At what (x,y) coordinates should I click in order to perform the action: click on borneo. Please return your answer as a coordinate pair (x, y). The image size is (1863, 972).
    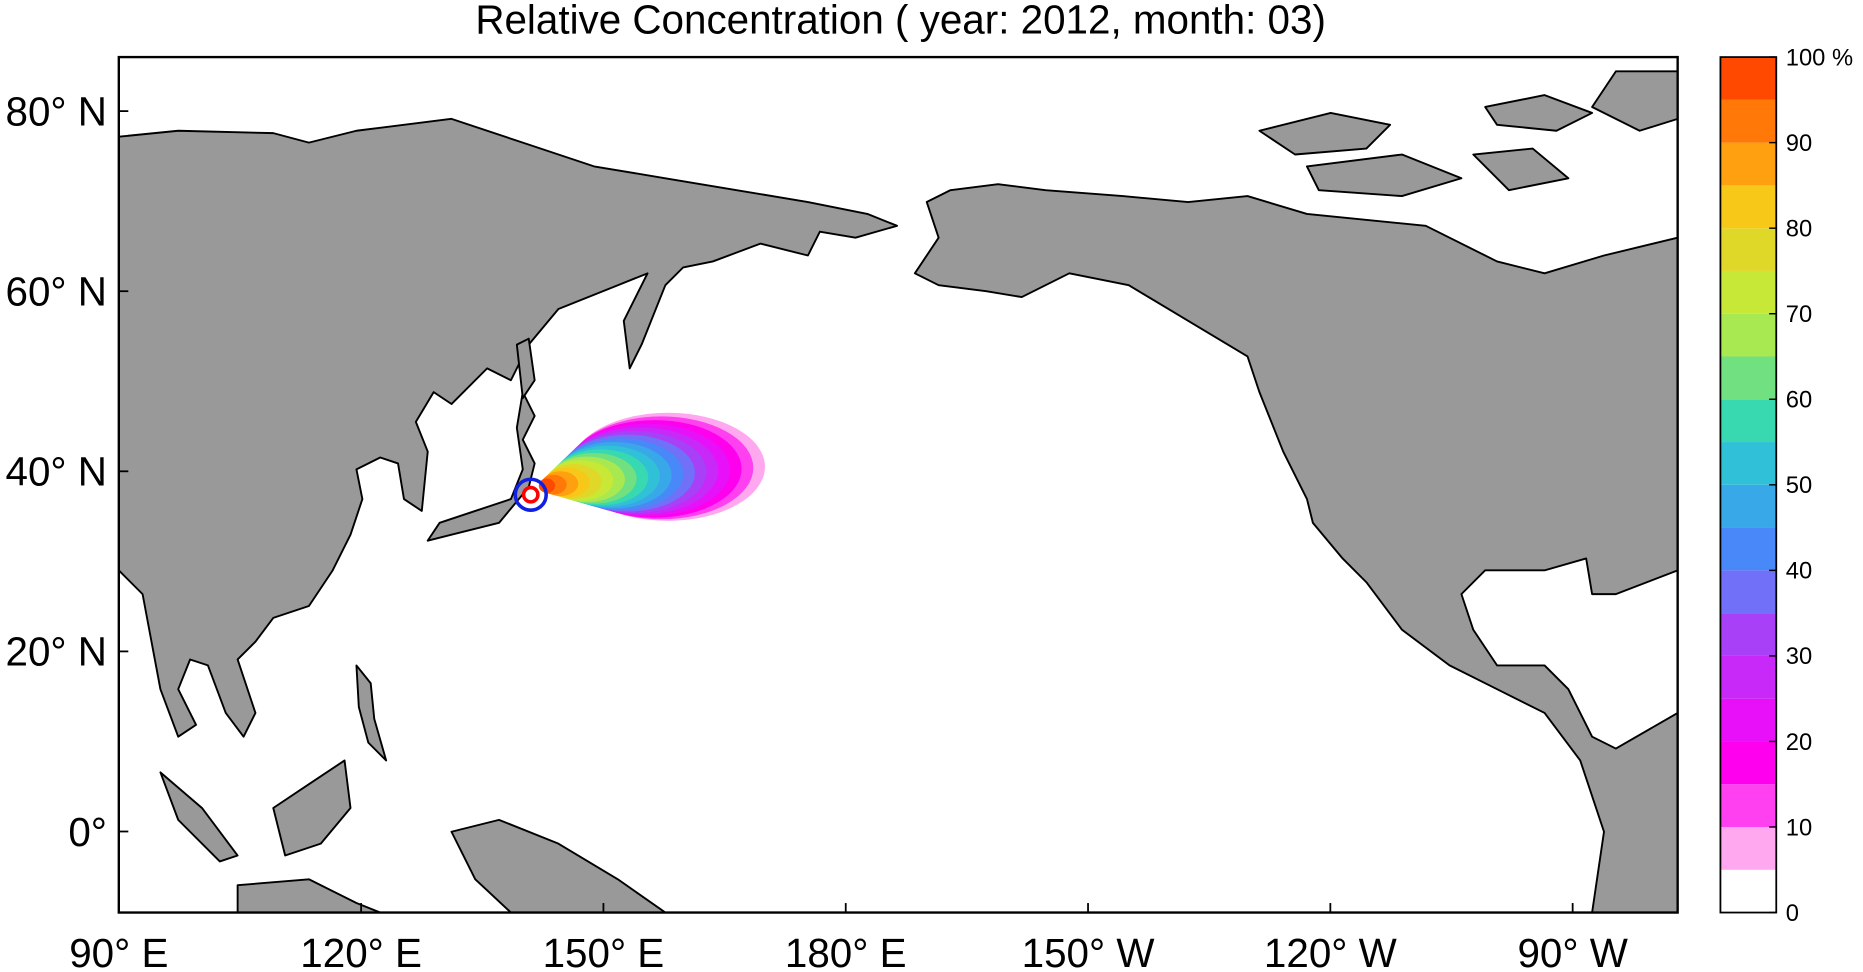
    Looking at the image, I should click on (312, 808).